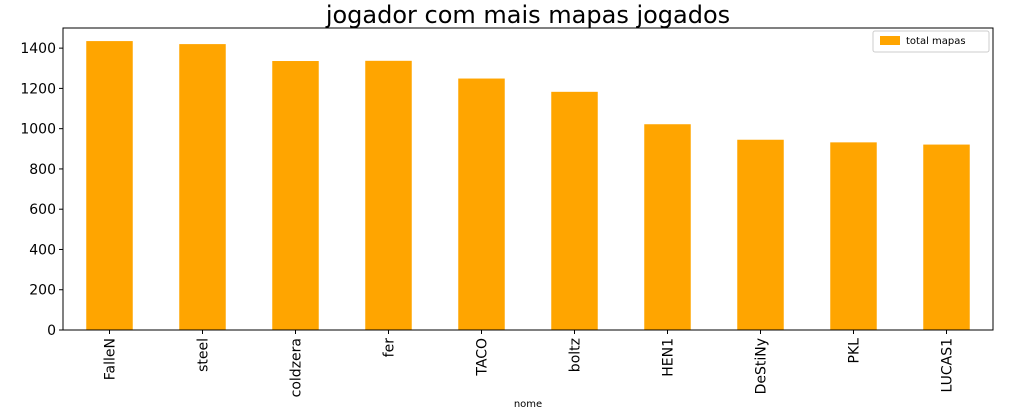  Describe the element at coordinates (855, 351) in the screenshot. I see `x-tick-label: PKL` at that location.